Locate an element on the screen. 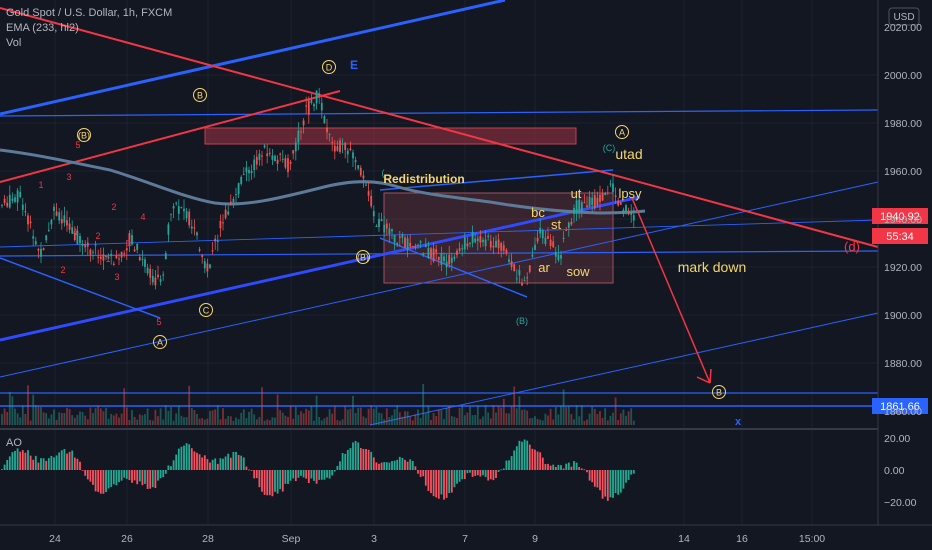  redistribution-label: Redistribution is located at coordinates (423, 179).